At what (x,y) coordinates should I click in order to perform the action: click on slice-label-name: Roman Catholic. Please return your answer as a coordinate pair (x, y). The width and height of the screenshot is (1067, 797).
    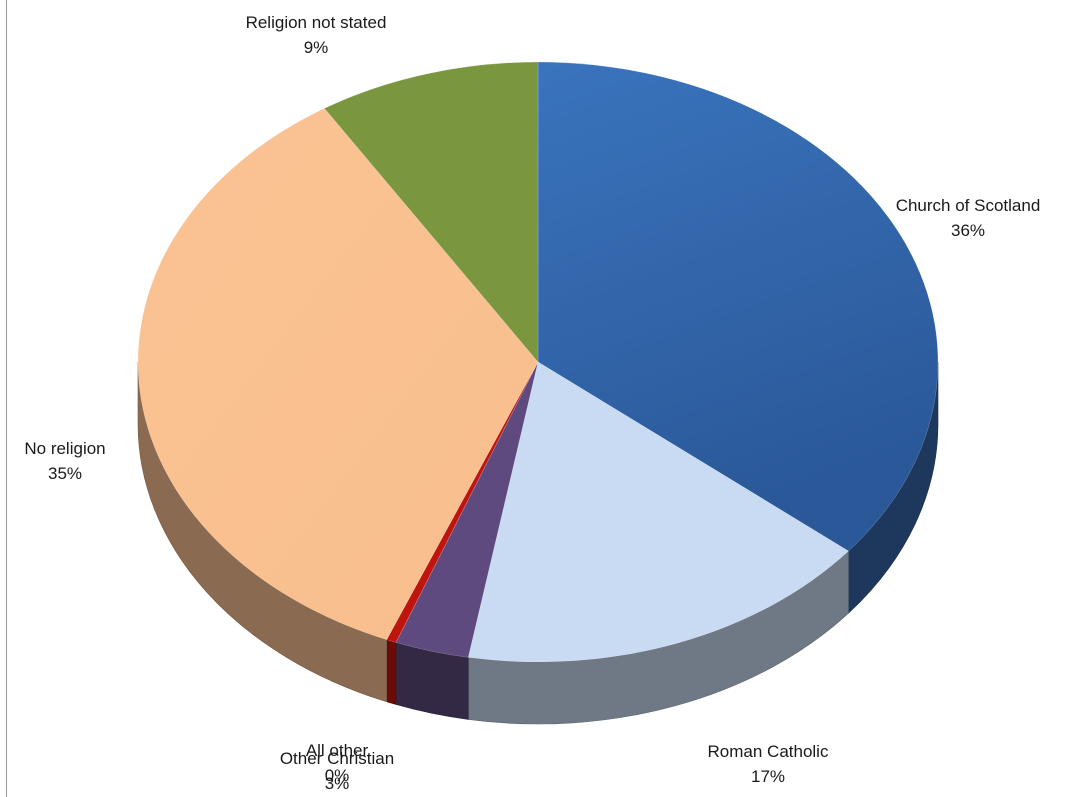
    Looking at the image, I should click on (768, 751).